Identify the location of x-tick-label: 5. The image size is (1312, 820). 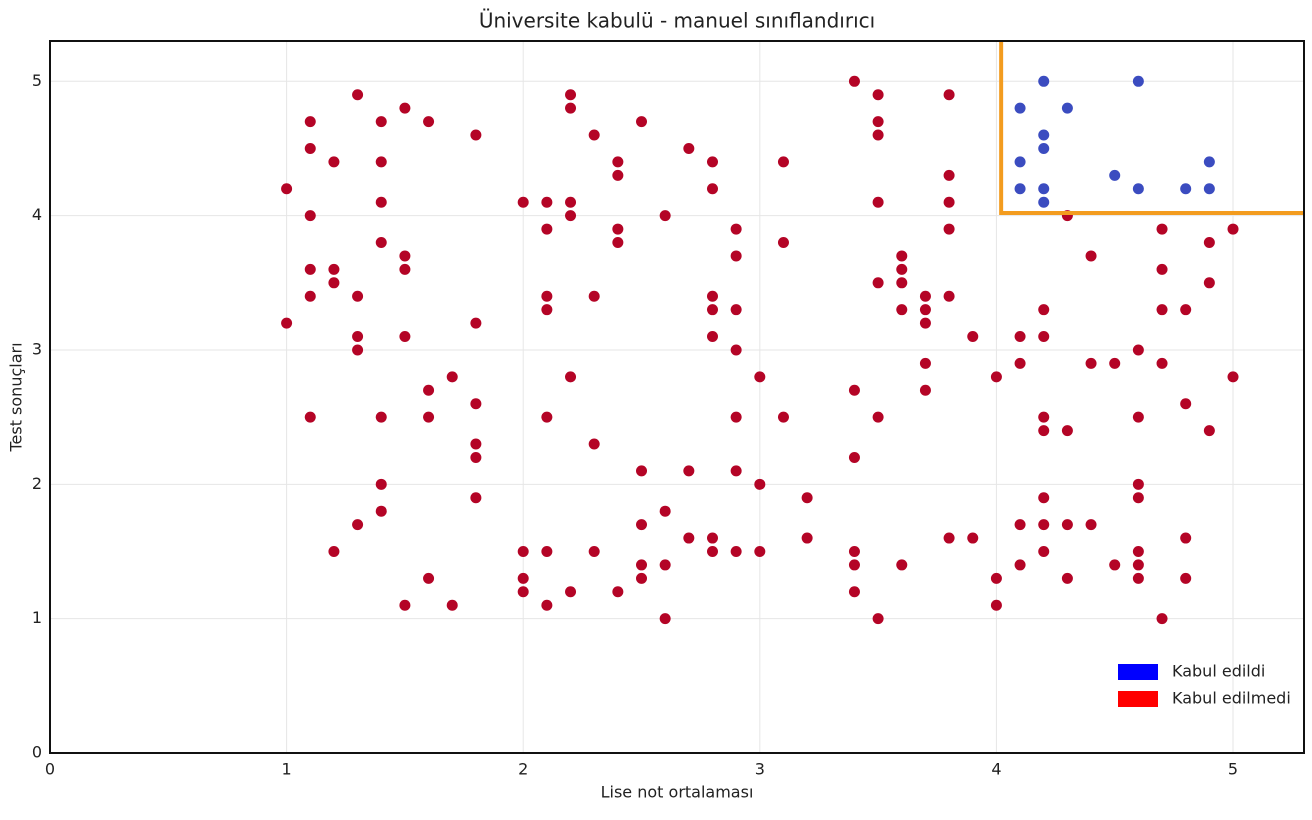
(1233, 769).